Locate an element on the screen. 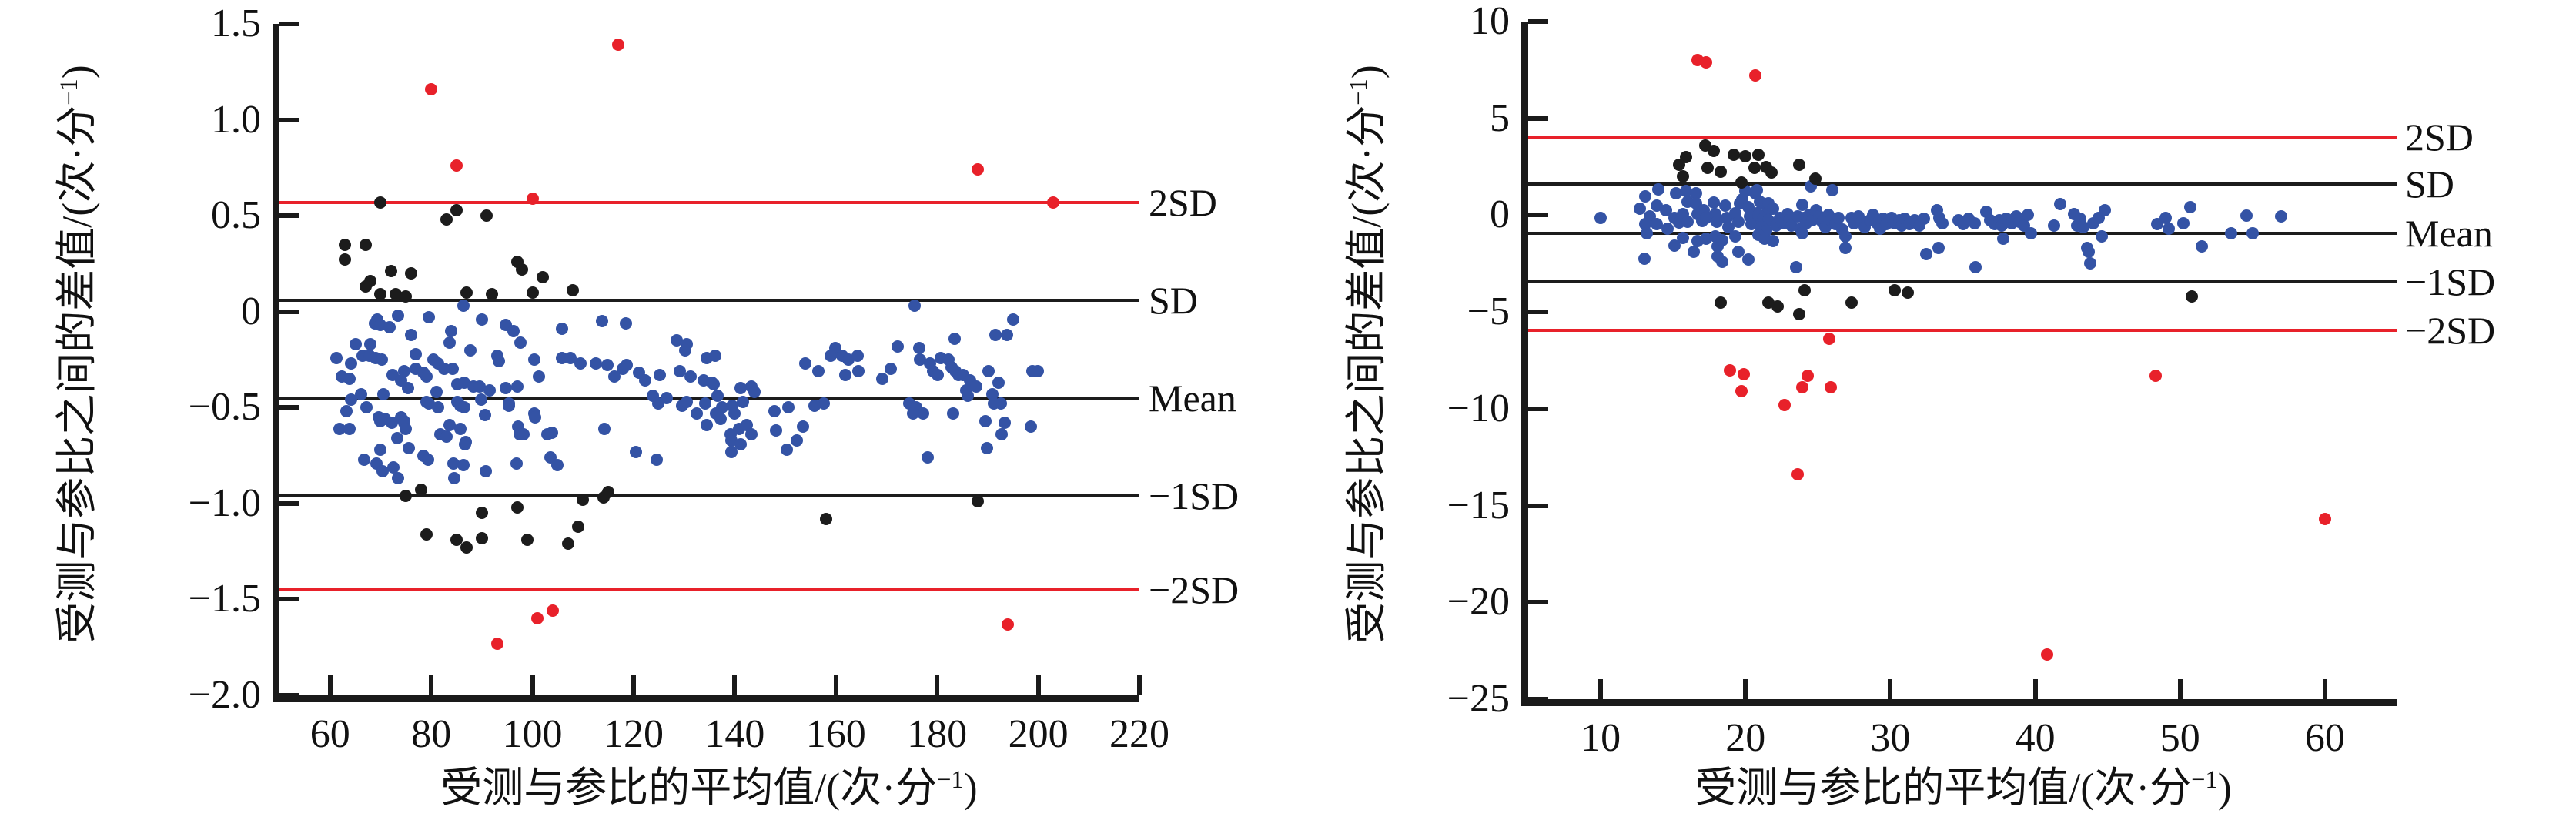 The image size is (2576, 837). right-x-axis-title-sup: −1 is located at coordinates (2205, 781).